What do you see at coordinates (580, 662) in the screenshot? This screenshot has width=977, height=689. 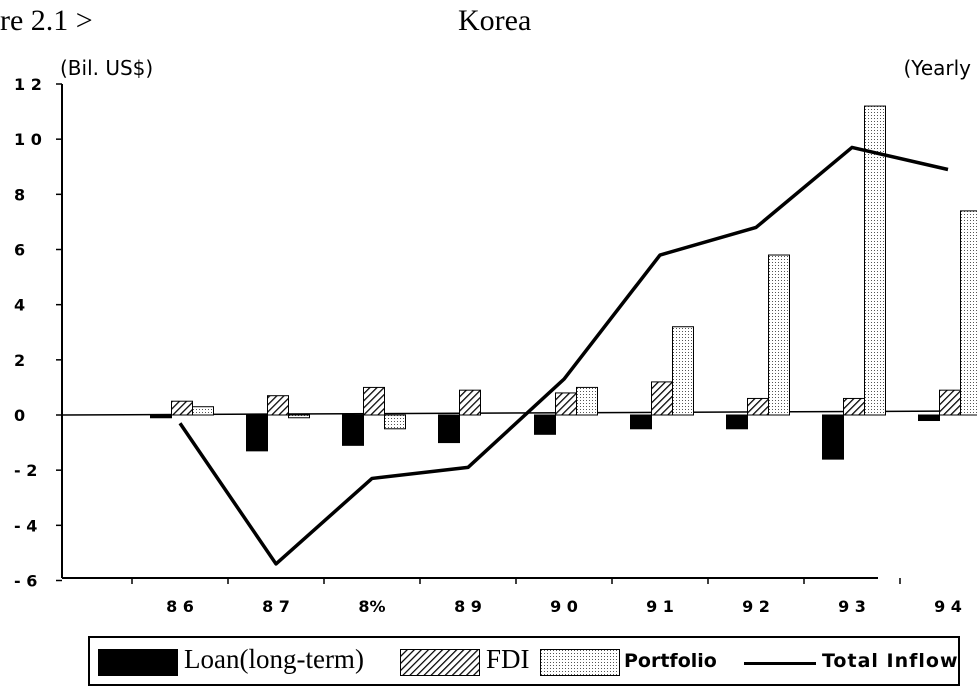 I see `legend-swatch-portfolio` at bounding box center [580, 662].